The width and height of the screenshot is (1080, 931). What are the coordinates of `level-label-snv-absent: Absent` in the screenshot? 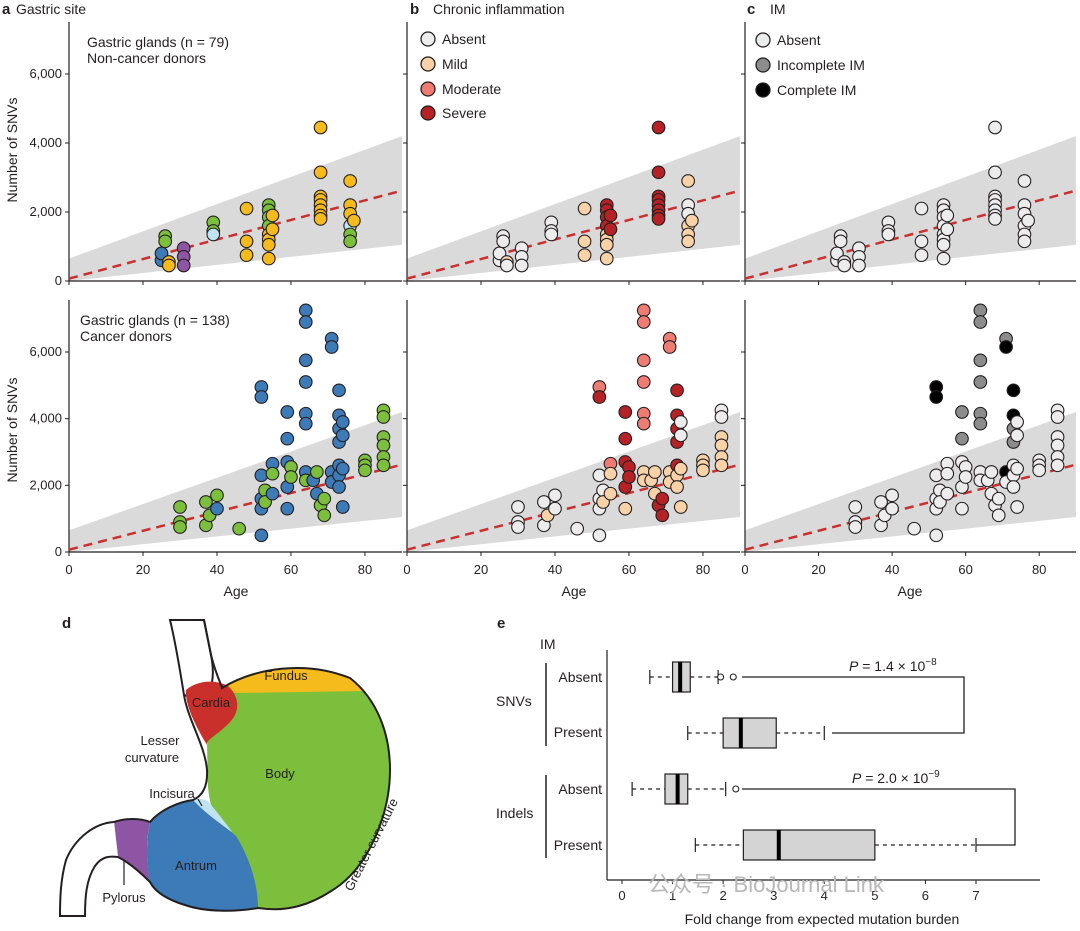 It's located at (580, 677).